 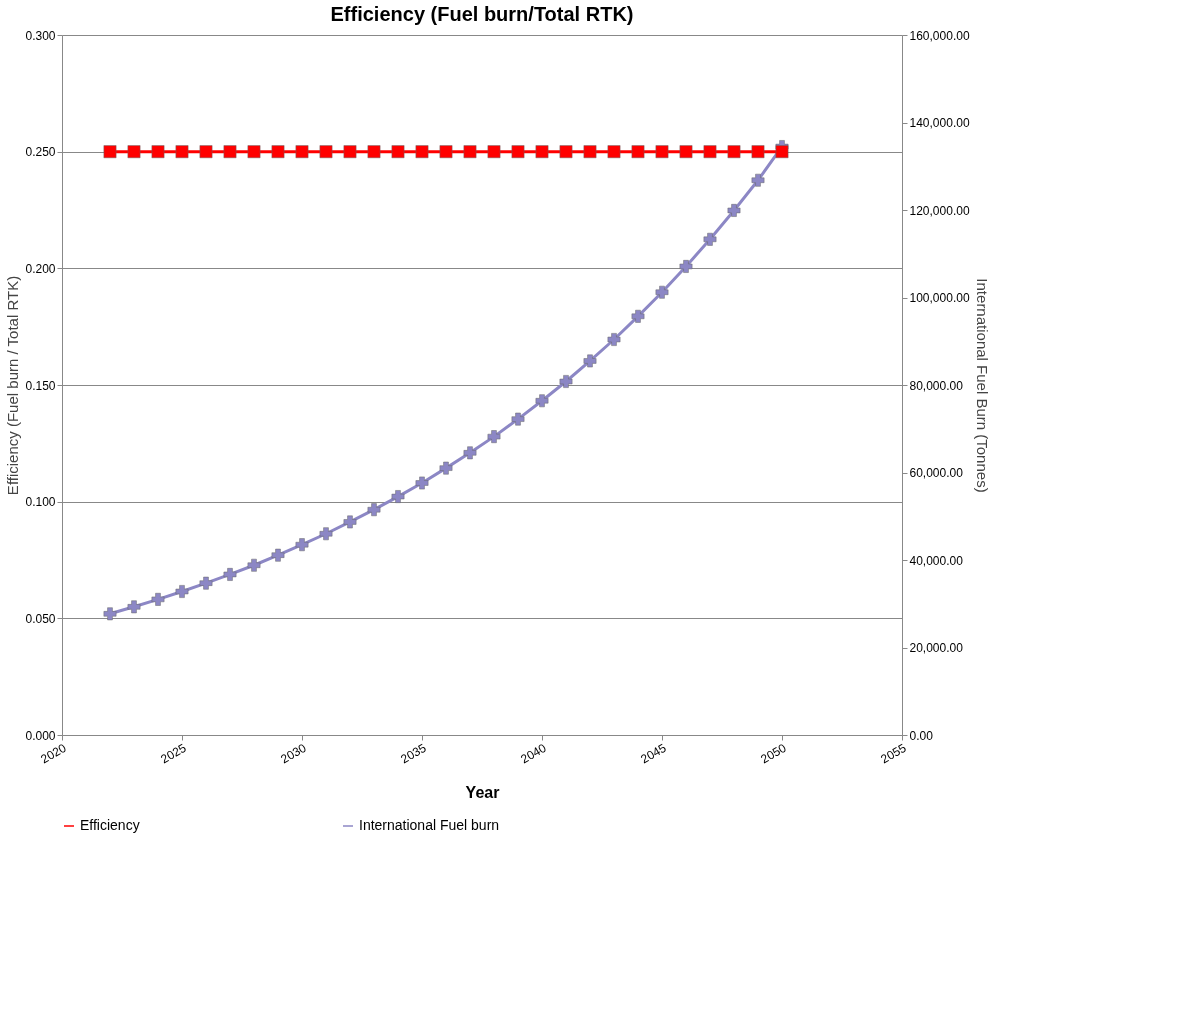 I want to click on legend-label: International Fuel burn, so click(x=429, y=825).